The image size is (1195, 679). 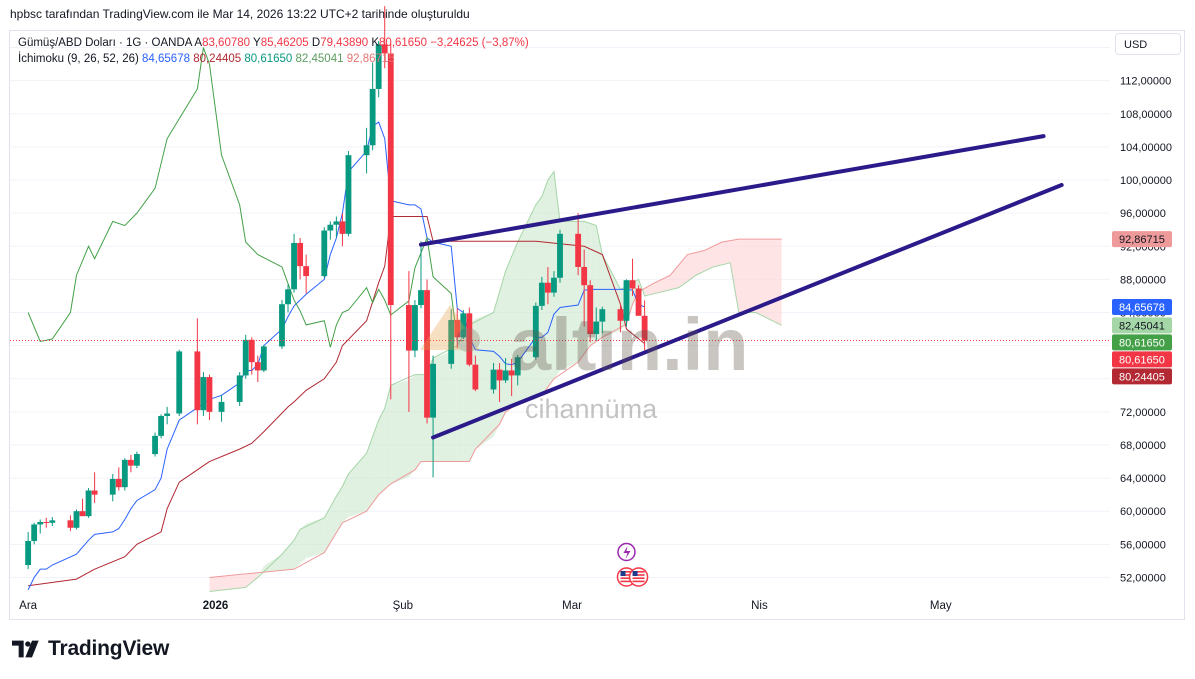 I want to click on time-tick-label: Mar, so click(x=572, y=606).